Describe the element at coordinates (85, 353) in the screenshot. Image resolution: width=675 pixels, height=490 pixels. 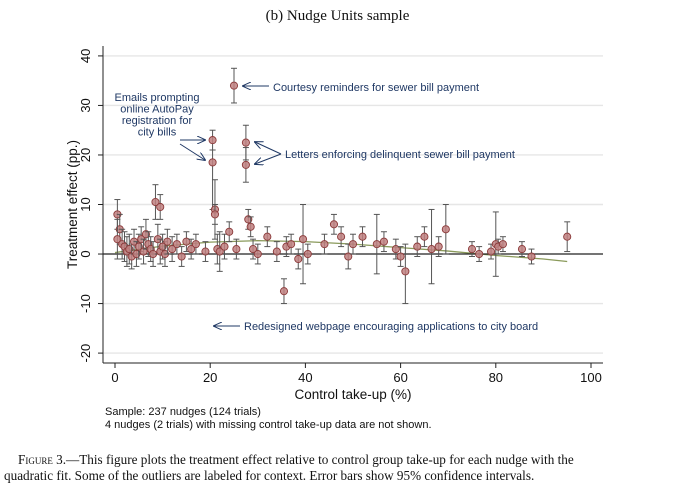
I see `y-tick-label: -20` at that location.